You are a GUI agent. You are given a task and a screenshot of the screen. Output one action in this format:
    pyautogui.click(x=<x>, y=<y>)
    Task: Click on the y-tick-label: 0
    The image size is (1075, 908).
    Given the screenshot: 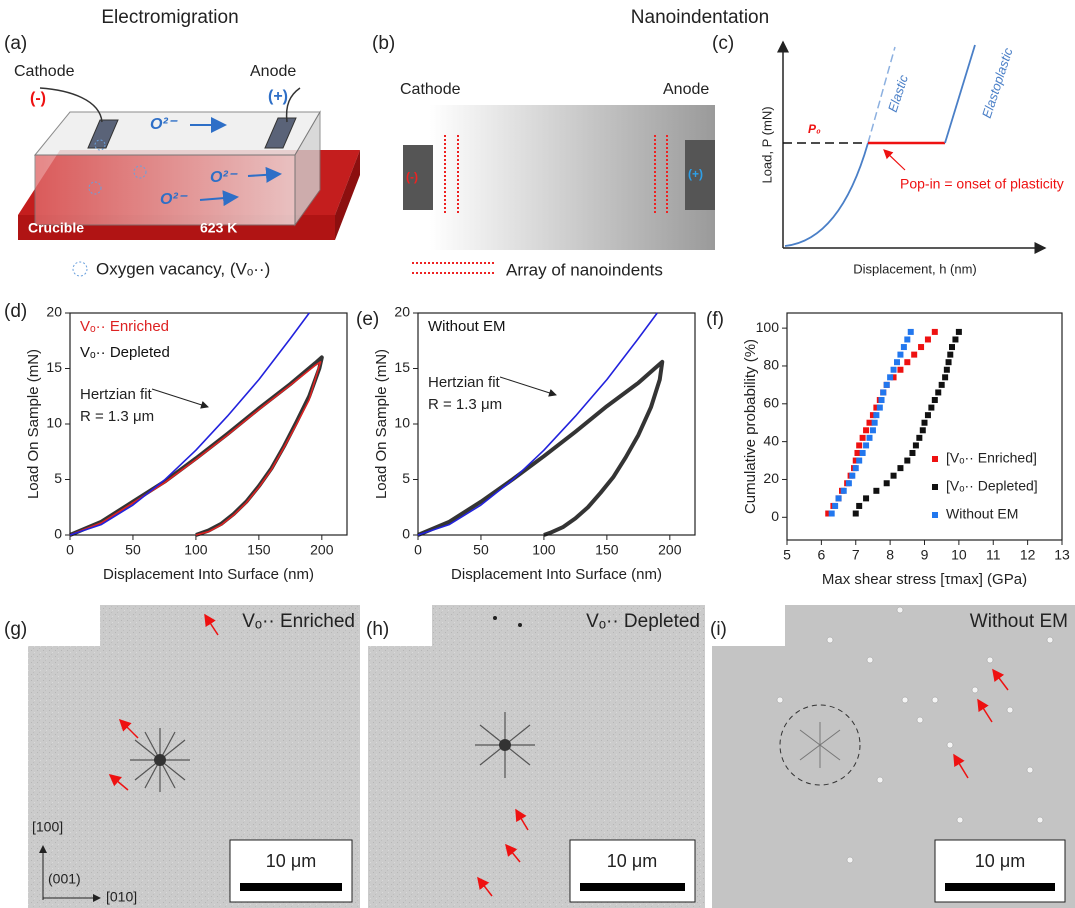 What is the action you would take?
    pyautogui.click(x=406, y=534)
    